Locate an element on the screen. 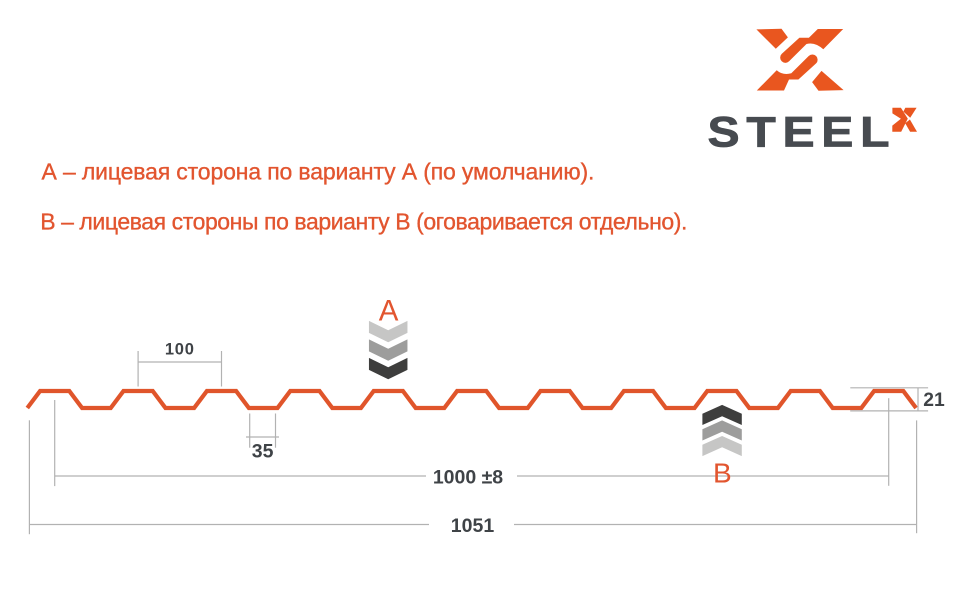 Image resolution: width=970 pixels, height=593 pixels. svg-text: 100 is located at coordinates (180, 350).